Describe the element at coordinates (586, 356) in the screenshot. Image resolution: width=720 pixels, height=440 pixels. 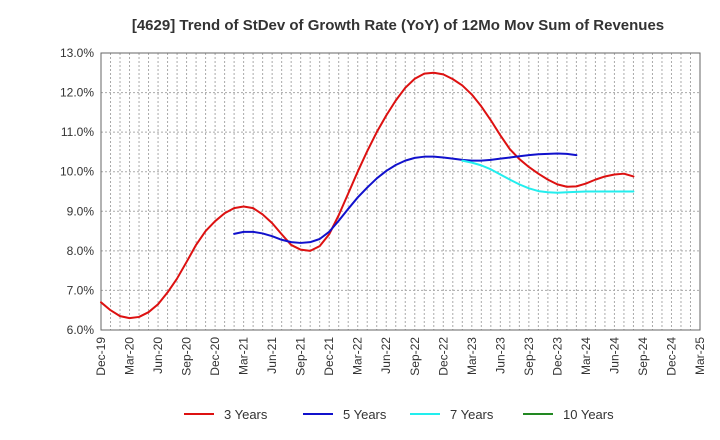
I see `x-tick-label: Mar-24` at that location.